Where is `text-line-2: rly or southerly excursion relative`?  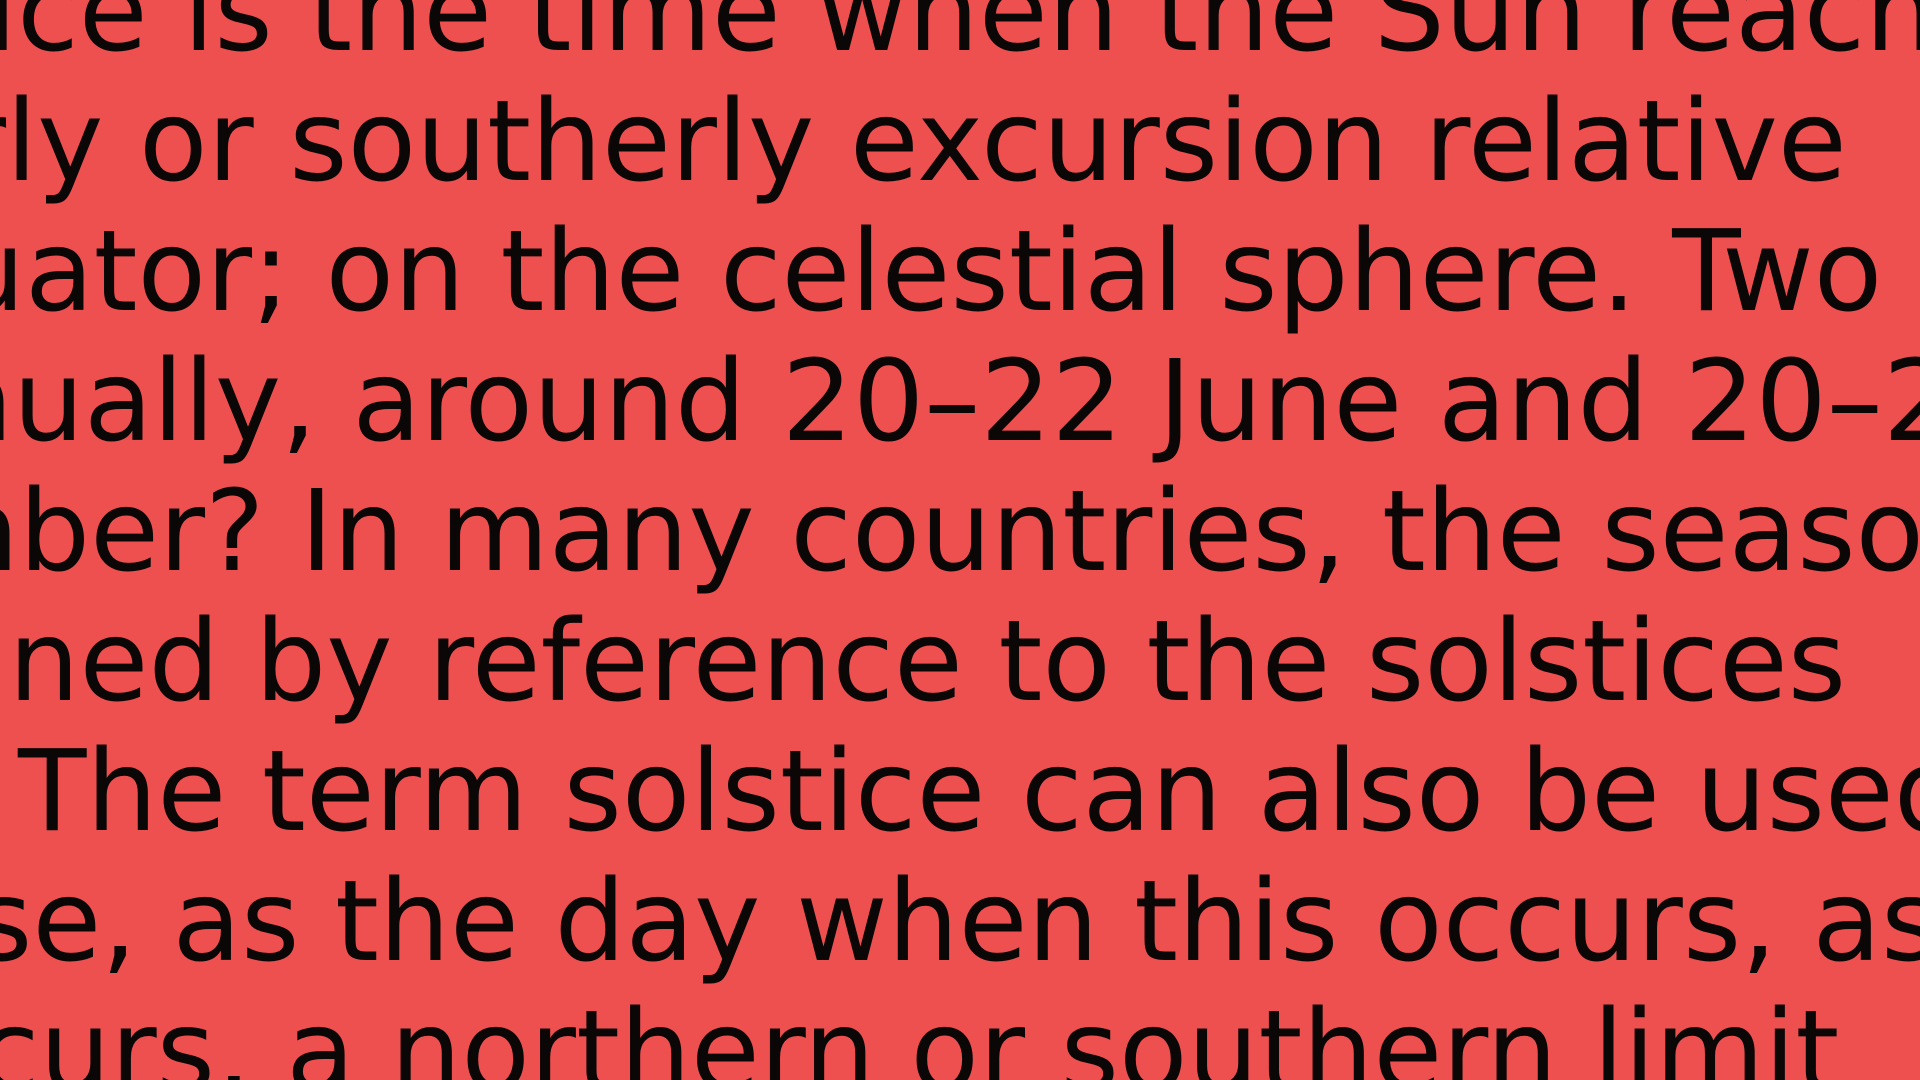
text-line-2: rly or southerly excursion relative is located at coordinates (923, 142).